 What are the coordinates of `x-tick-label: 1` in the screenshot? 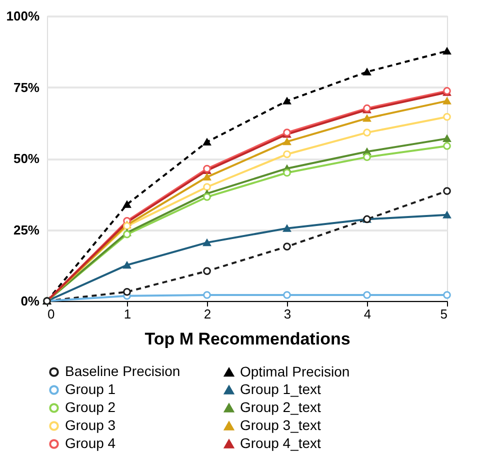 It's located at (128, 314).